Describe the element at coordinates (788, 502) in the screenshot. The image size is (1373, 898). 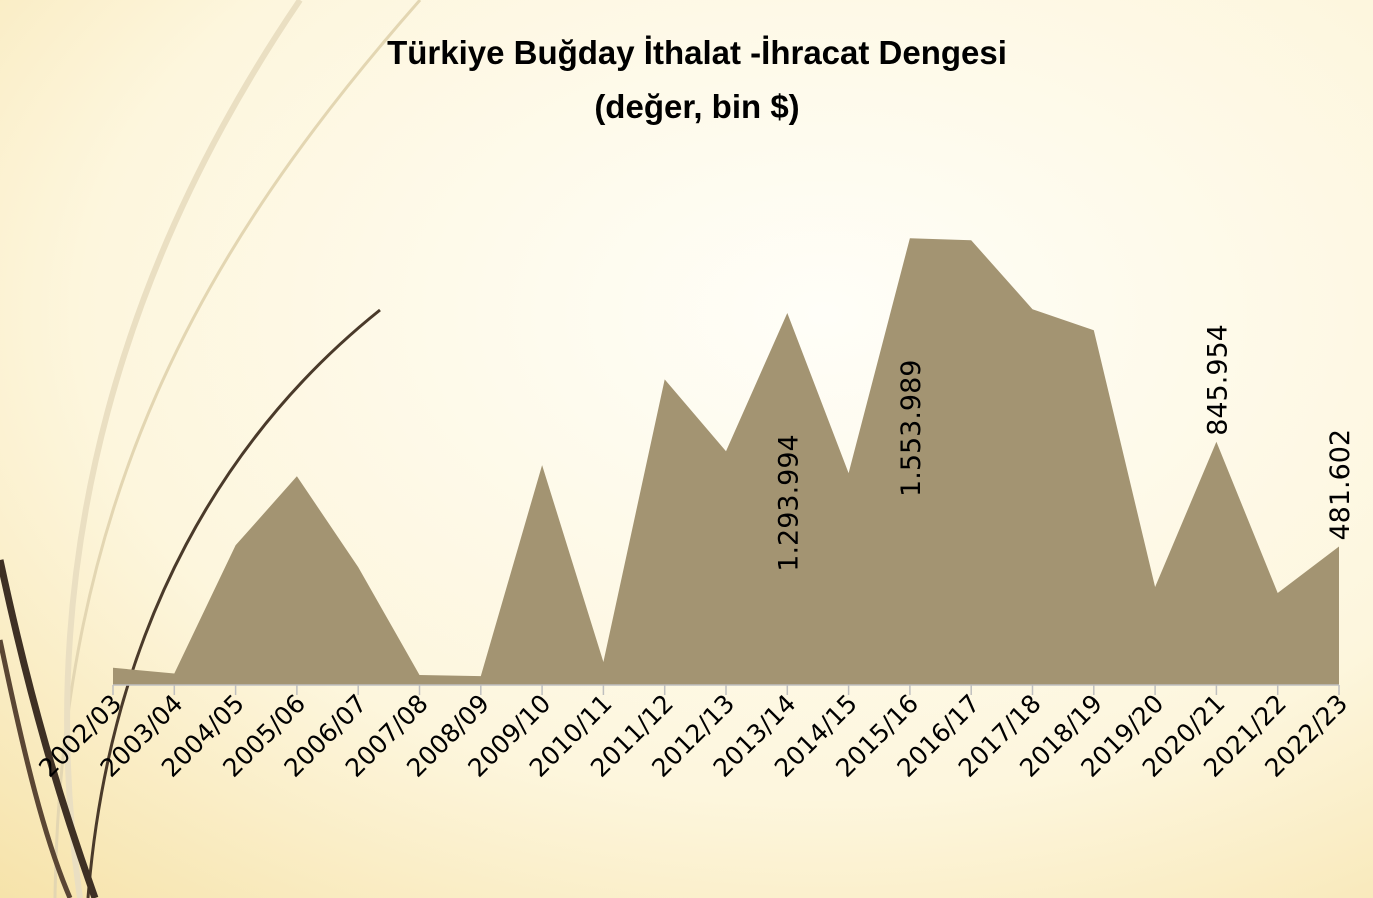
I see `data-label: 1.293.994` at that location.